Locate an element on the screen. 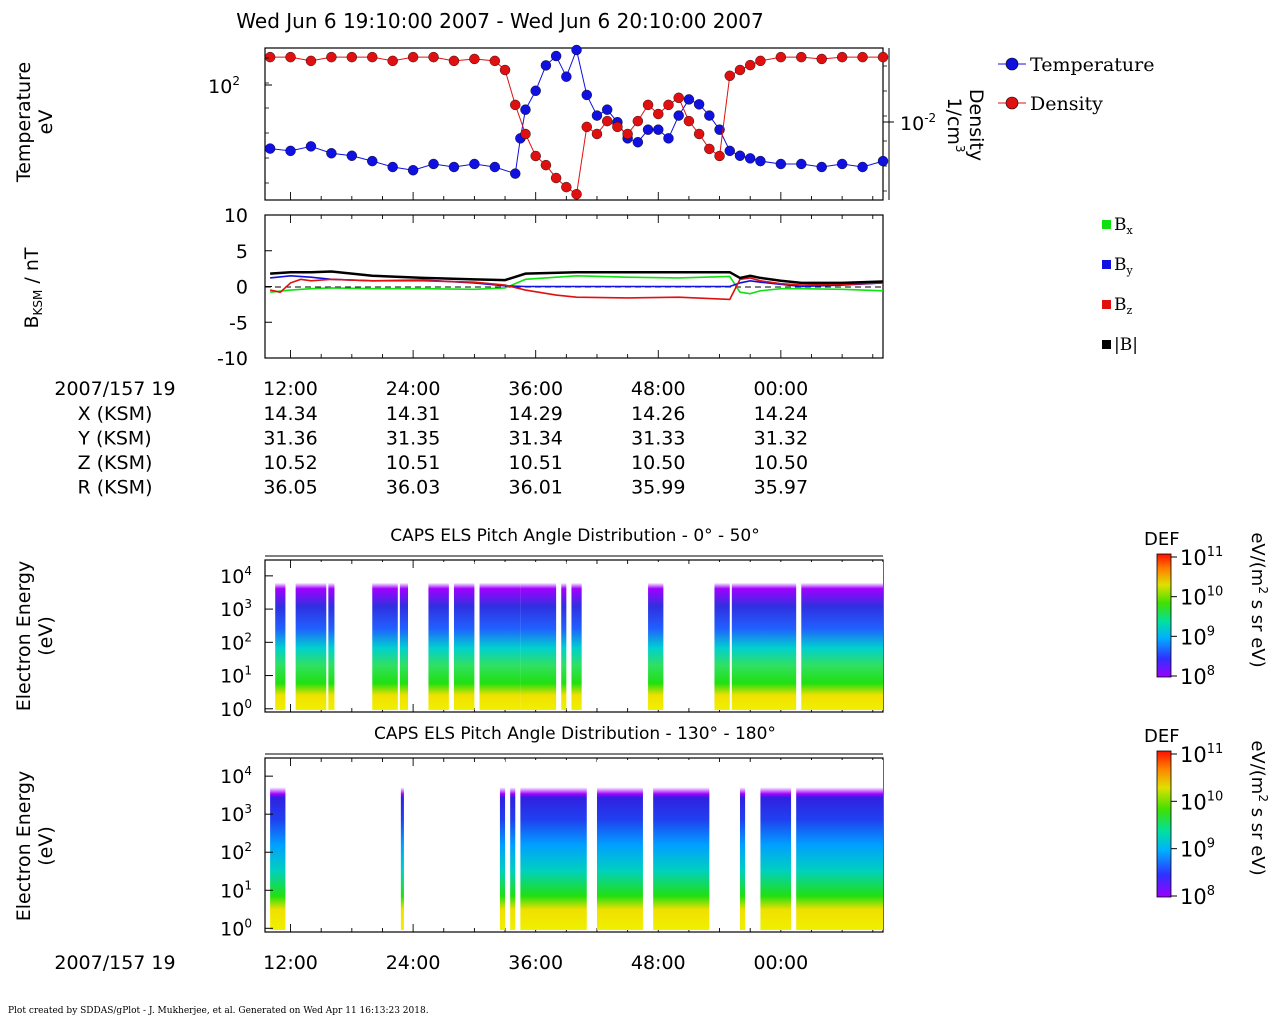 This screenshot has height=1024, width=1280. ephemeris-value: 36.01 is located at coordinates (535, 488).